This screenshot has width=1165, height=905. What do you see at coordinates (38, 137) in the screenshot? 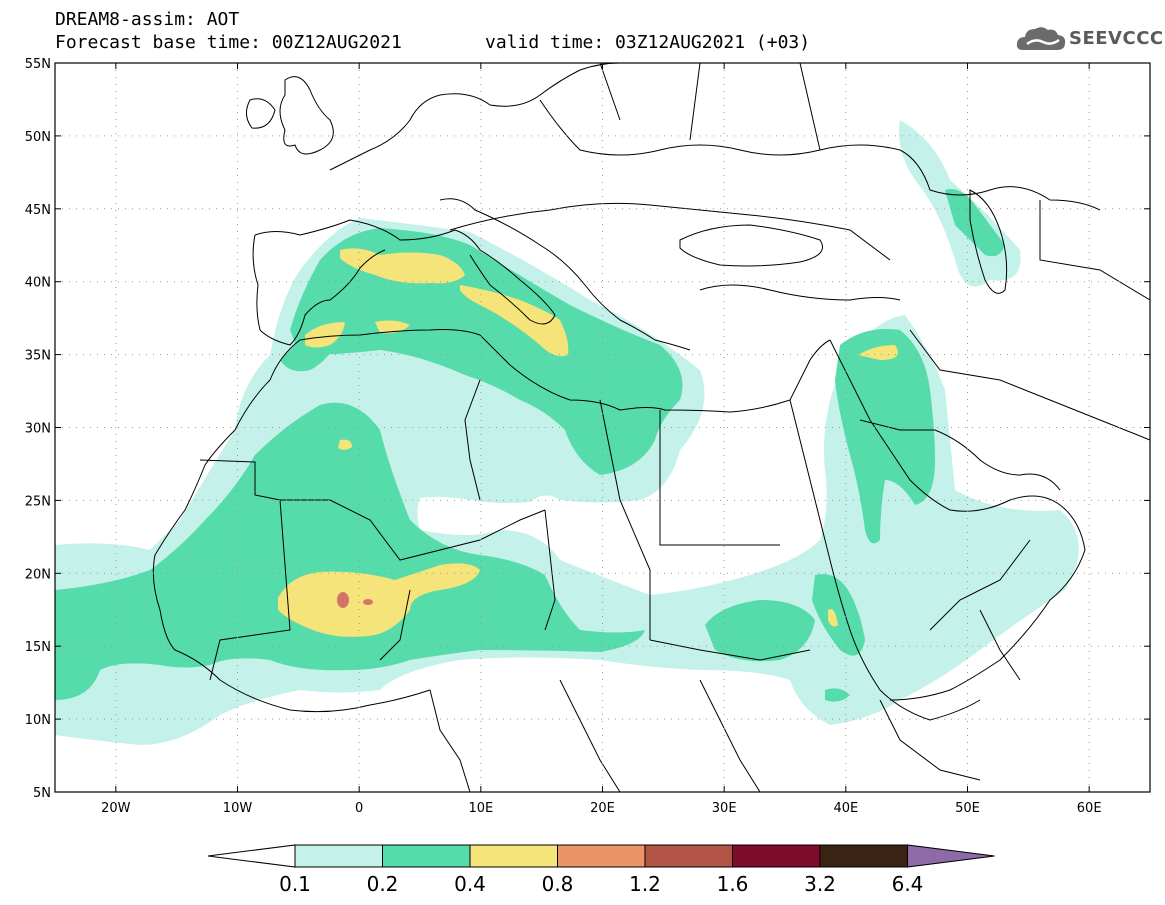
I see `lat-label: 50N` at bounding box center [38, 137].